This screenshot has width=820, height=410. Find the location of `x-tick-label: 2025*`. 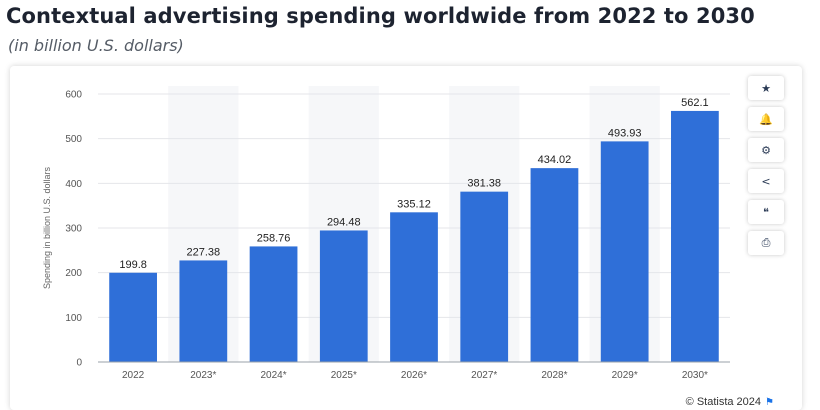

x-tick-label: 2025* is located at coordinates (344, 375).